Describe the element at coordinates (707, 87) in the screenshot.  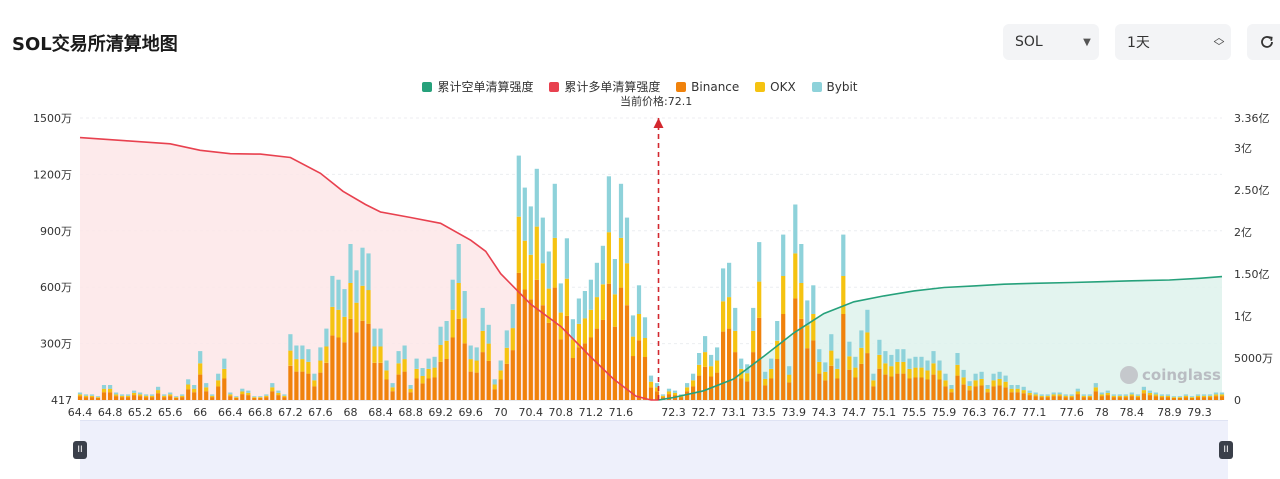
I see `legend-item-binance: Binance` at that location.